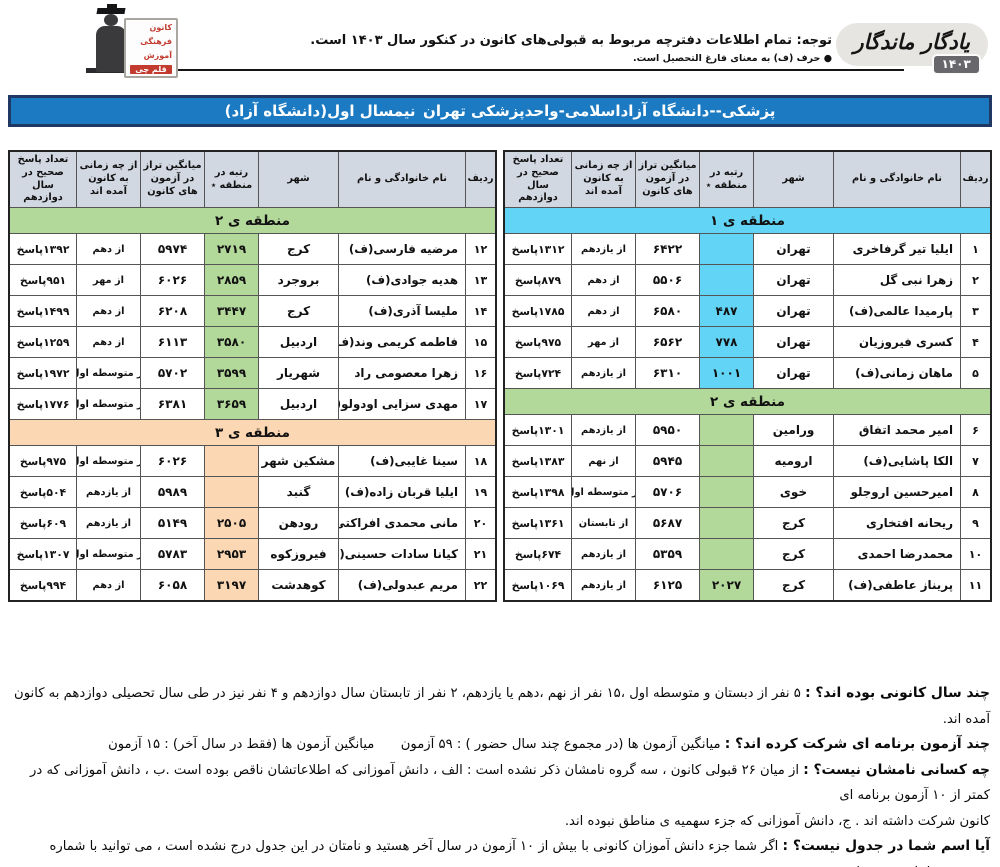 The width and height of the screenshot is (1000, 867). What do you see at coordinates (480, 554) in the screenshot?
I see `cell-no: ۲۱` at bounding box center [480, 554].